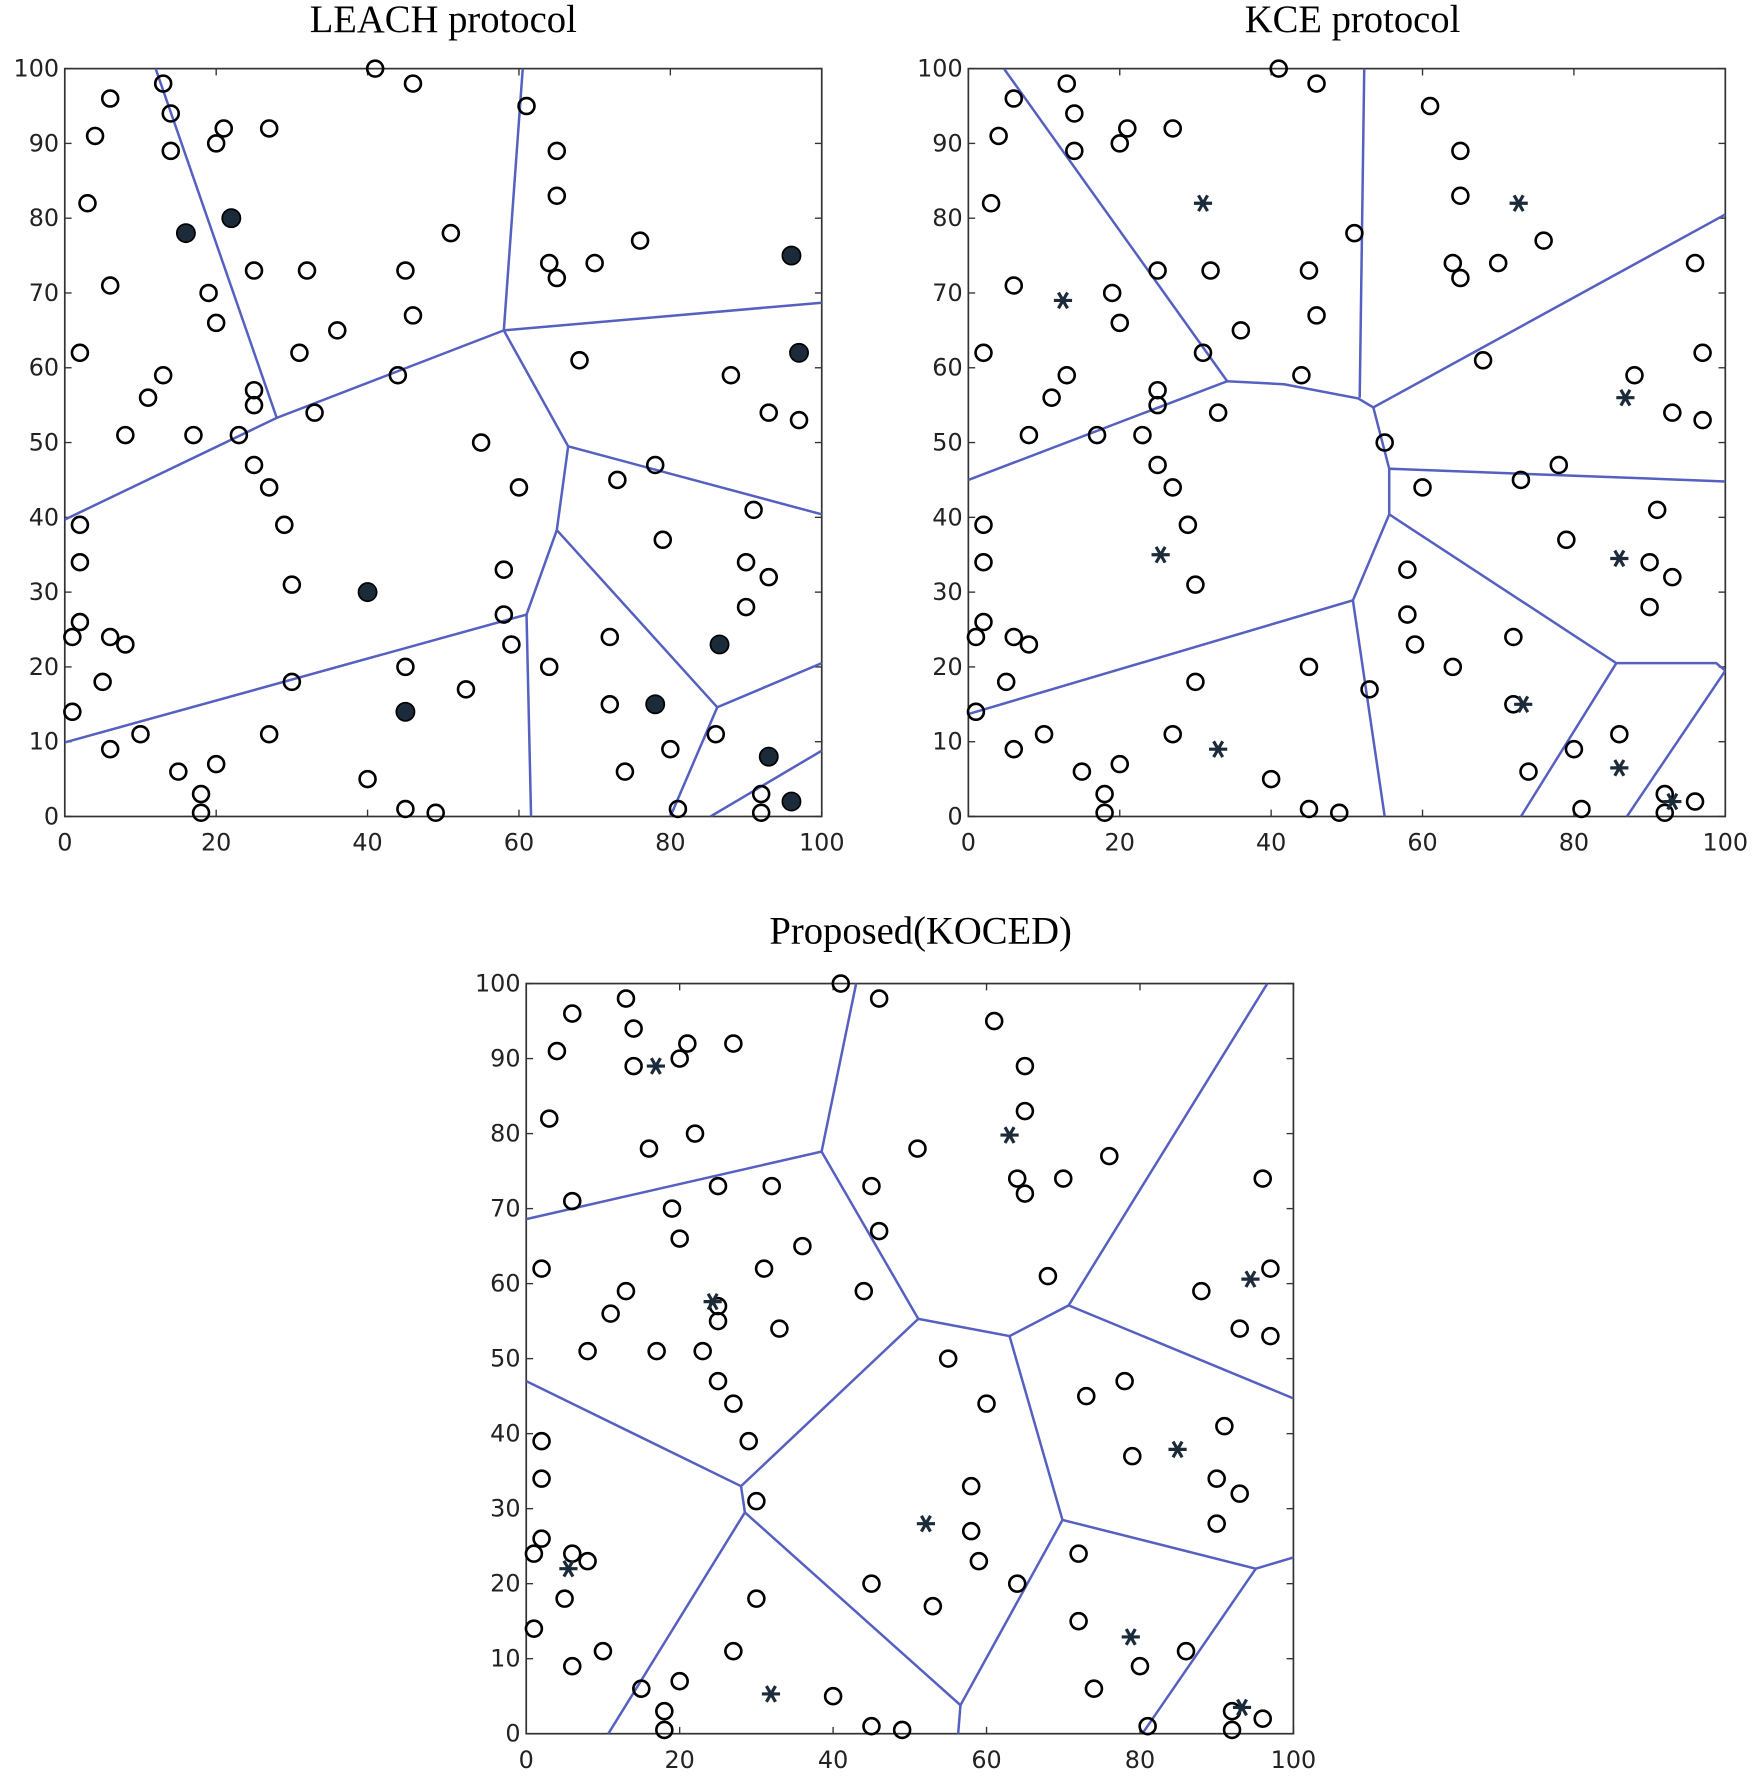 Image resolution: width=1756 pixels, height=1783 pixels. What do you see at coordinates (526, 1760) in the screenshot?
I see `x-tick-label: 0` at bounding box center [526, 1760].